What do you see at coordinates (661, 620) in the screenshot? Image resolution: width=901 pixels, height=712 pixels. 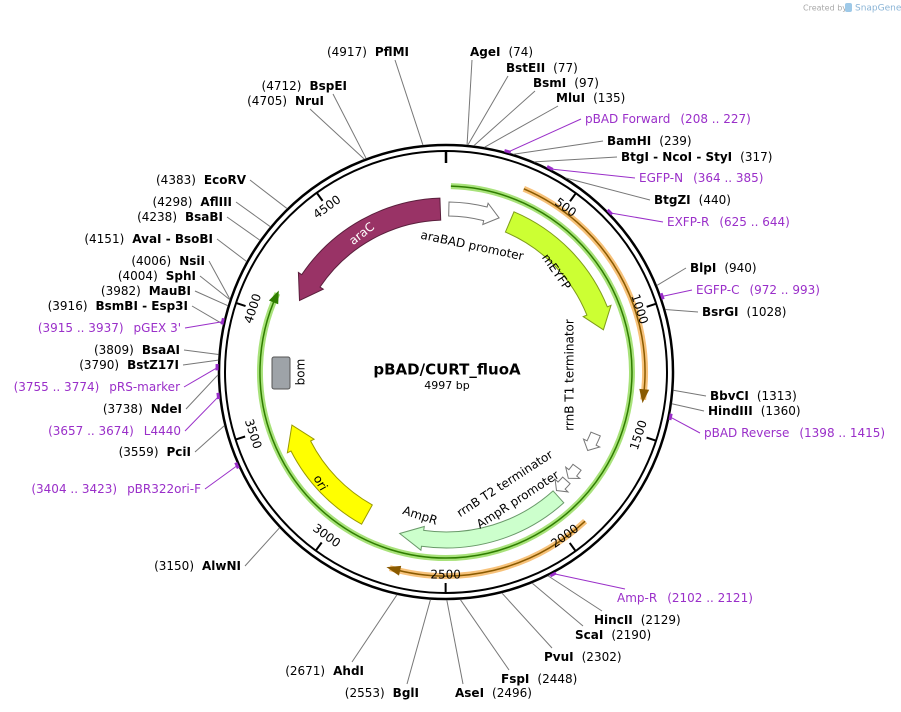 I see `site-position: (2129)` at bounding box center [661, 620].